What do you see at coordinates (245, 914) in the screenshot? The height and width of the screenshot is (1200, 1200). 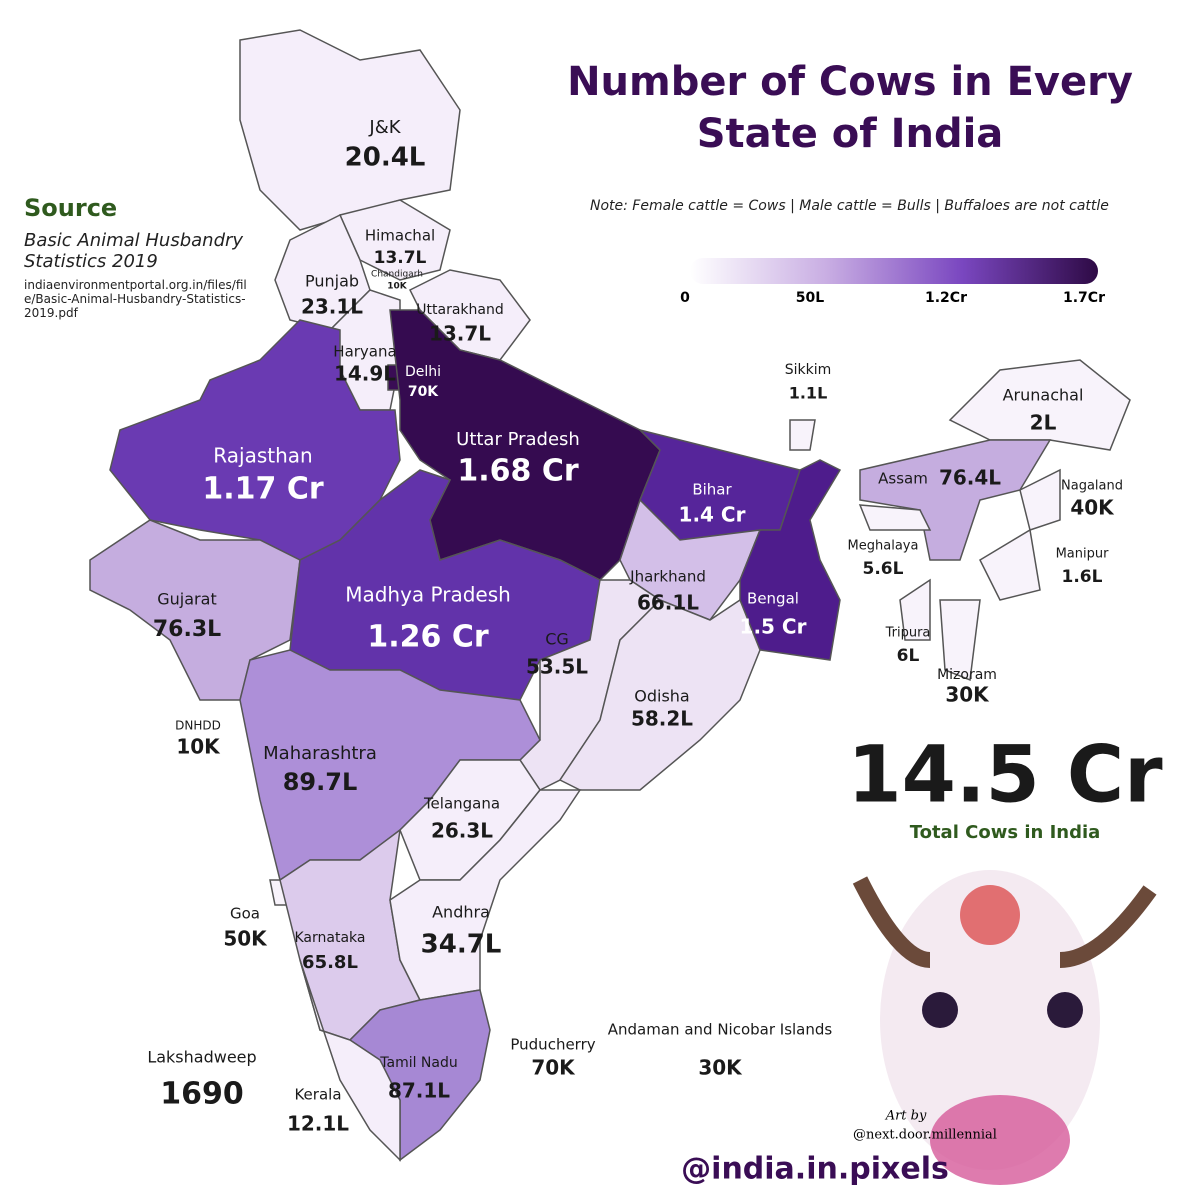 I see `state-name: Goa` at bounding box center [245, 914].